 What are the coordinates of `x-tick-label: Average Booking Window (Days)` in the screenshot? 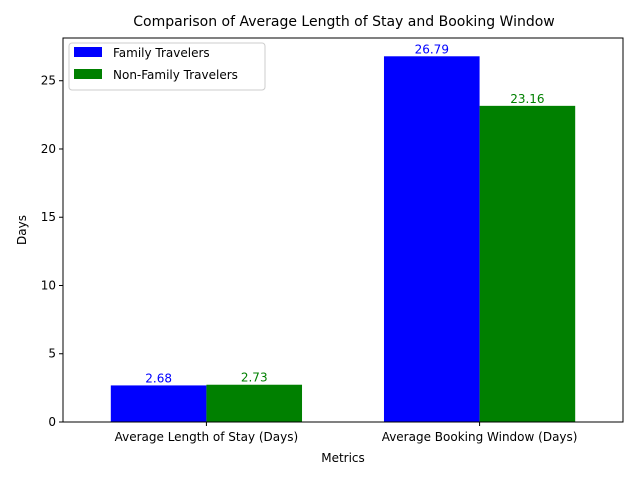 It's located at (480, 437).